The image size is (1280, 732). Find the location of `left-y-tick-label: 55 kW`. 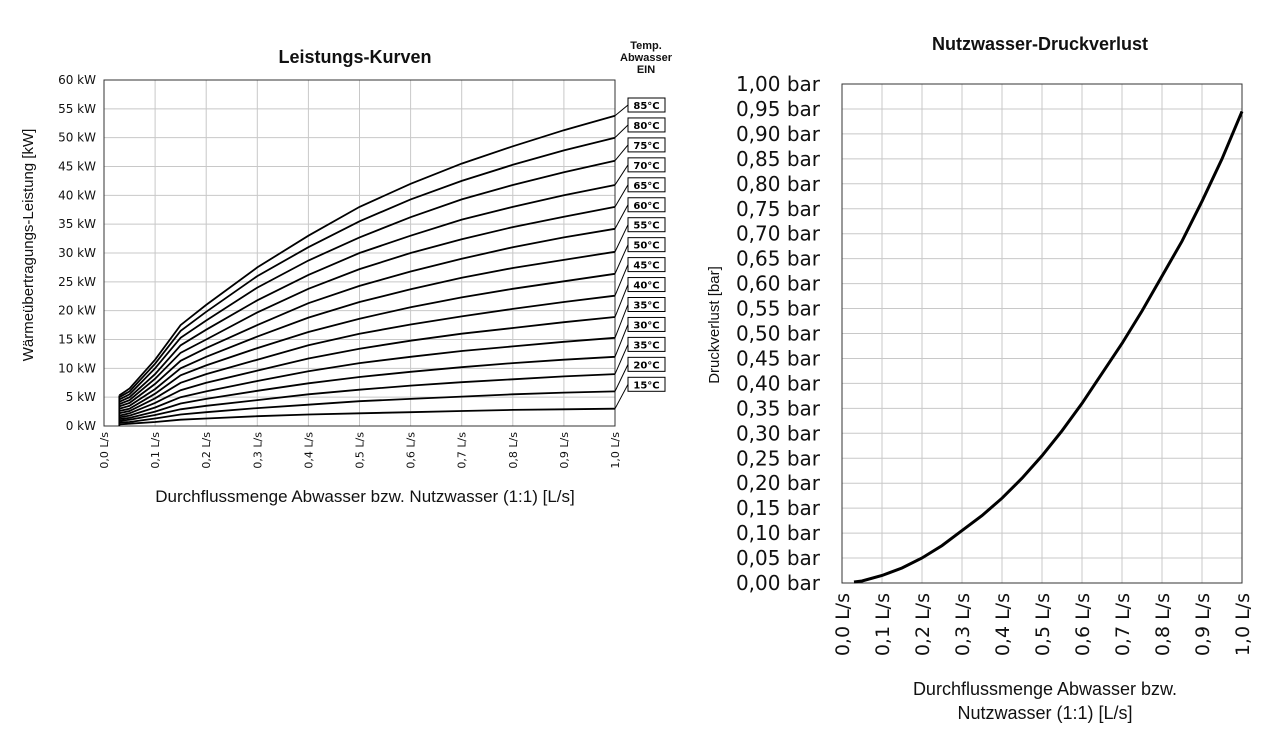

left-y-tick-label: 55 kW is located at coordinates (77, 109).